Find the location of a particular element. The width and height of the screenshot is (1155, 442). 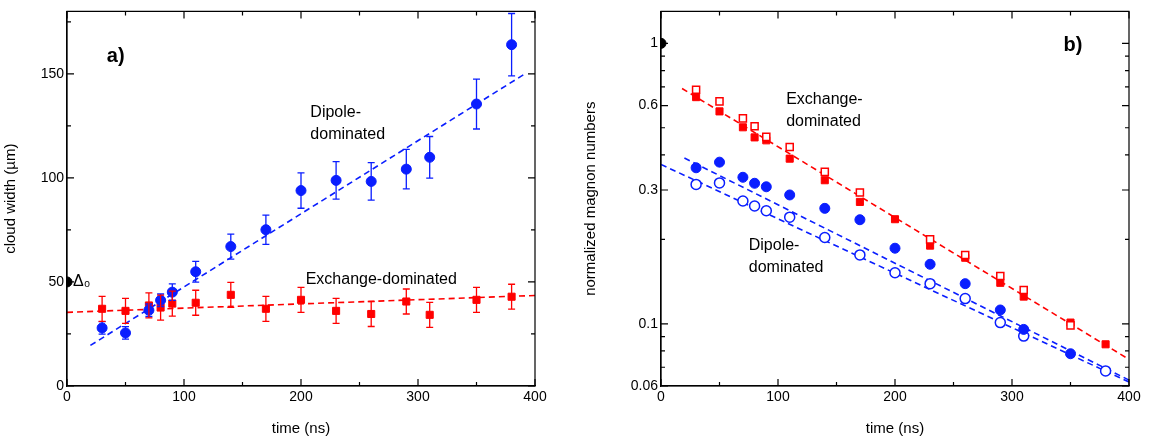

y-tick-label: 50 is located at coordinates (56, 280).